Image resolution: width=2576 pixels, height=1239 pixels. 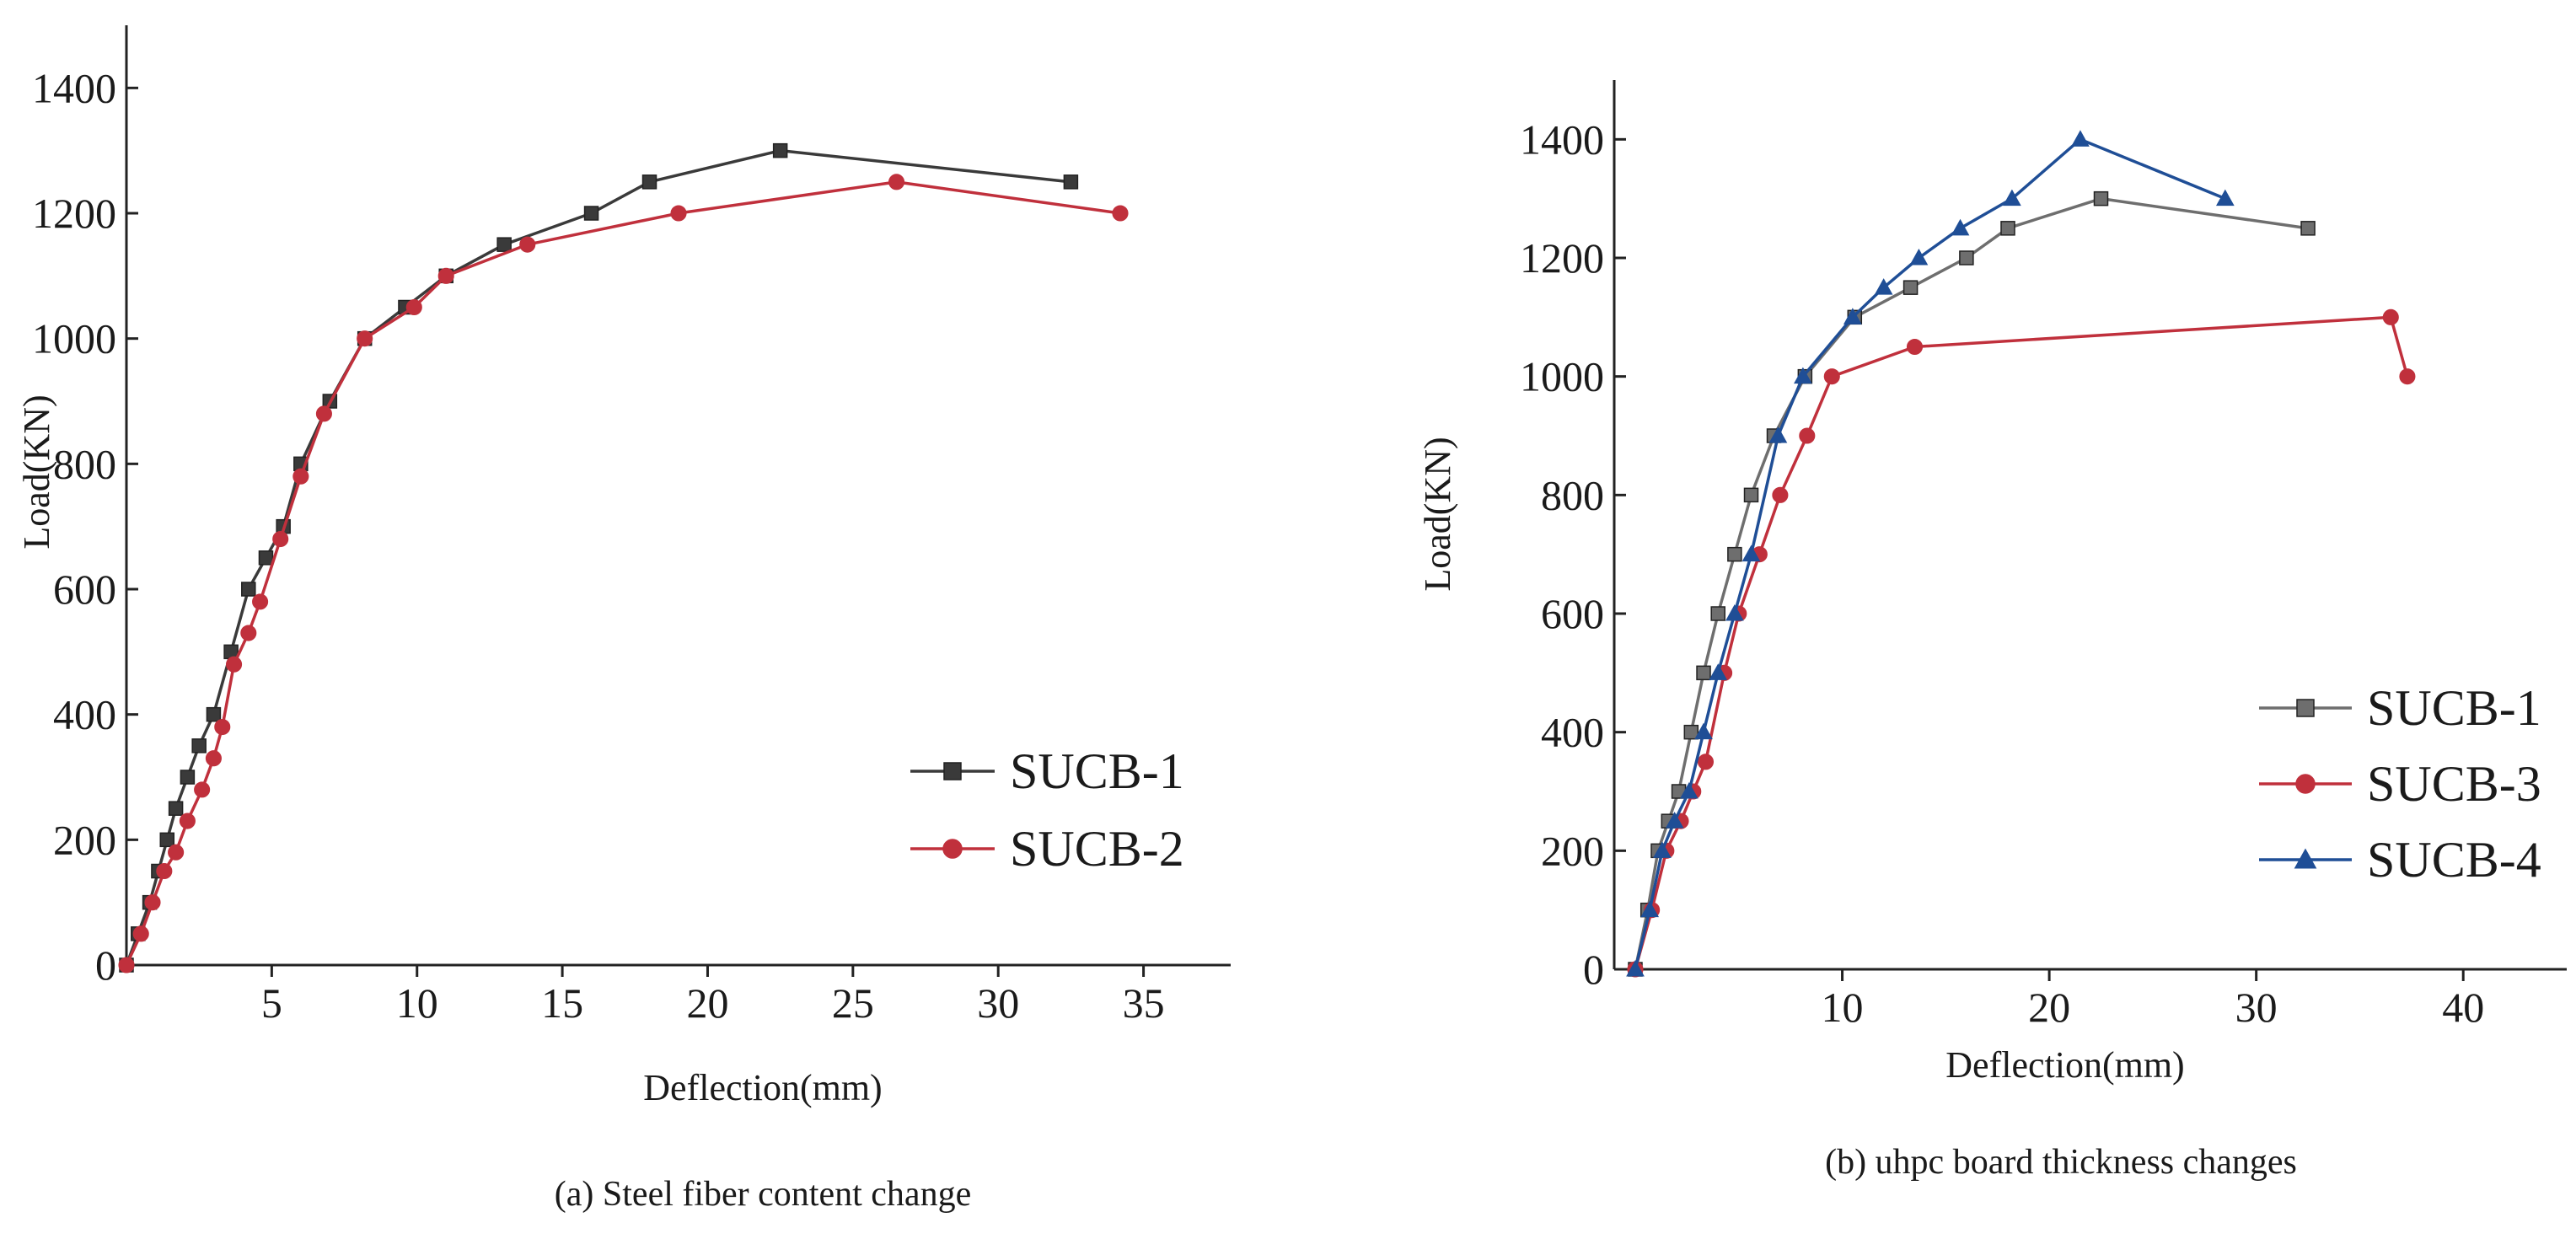 I want to click on legend-label: SUCB-4, so click(x=2454, y=860).